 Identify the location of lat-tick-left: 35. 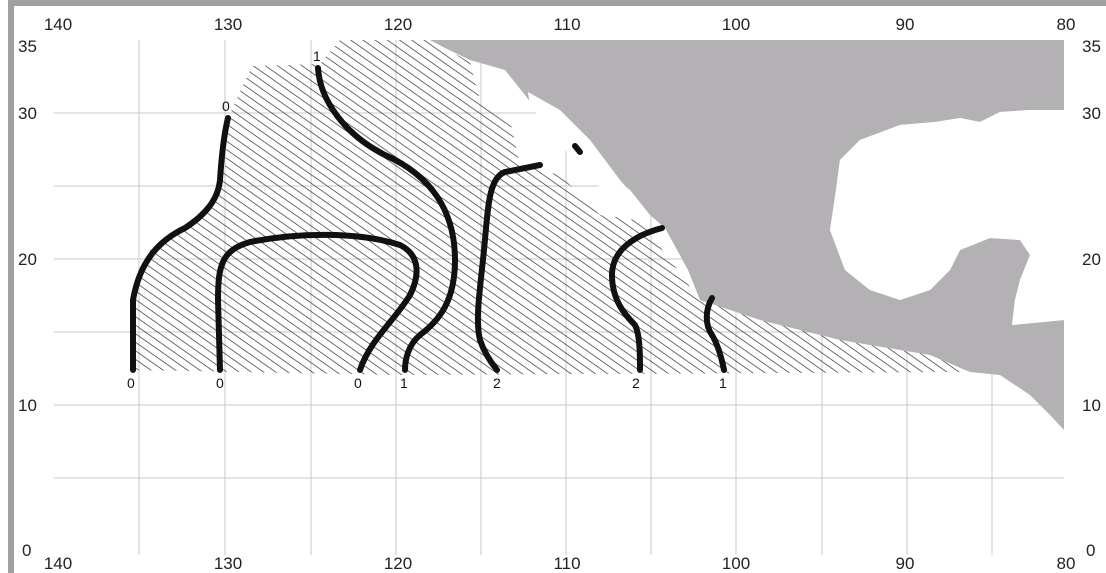
(27, 46).